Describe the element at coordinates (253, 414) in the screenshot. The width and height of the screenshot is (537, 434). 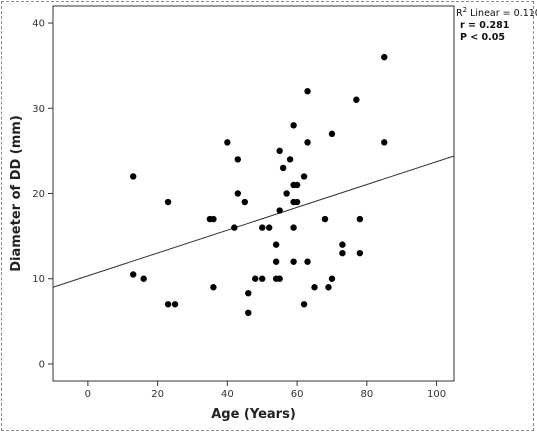
I see `x-axis-title: Age (Years)` at that location.